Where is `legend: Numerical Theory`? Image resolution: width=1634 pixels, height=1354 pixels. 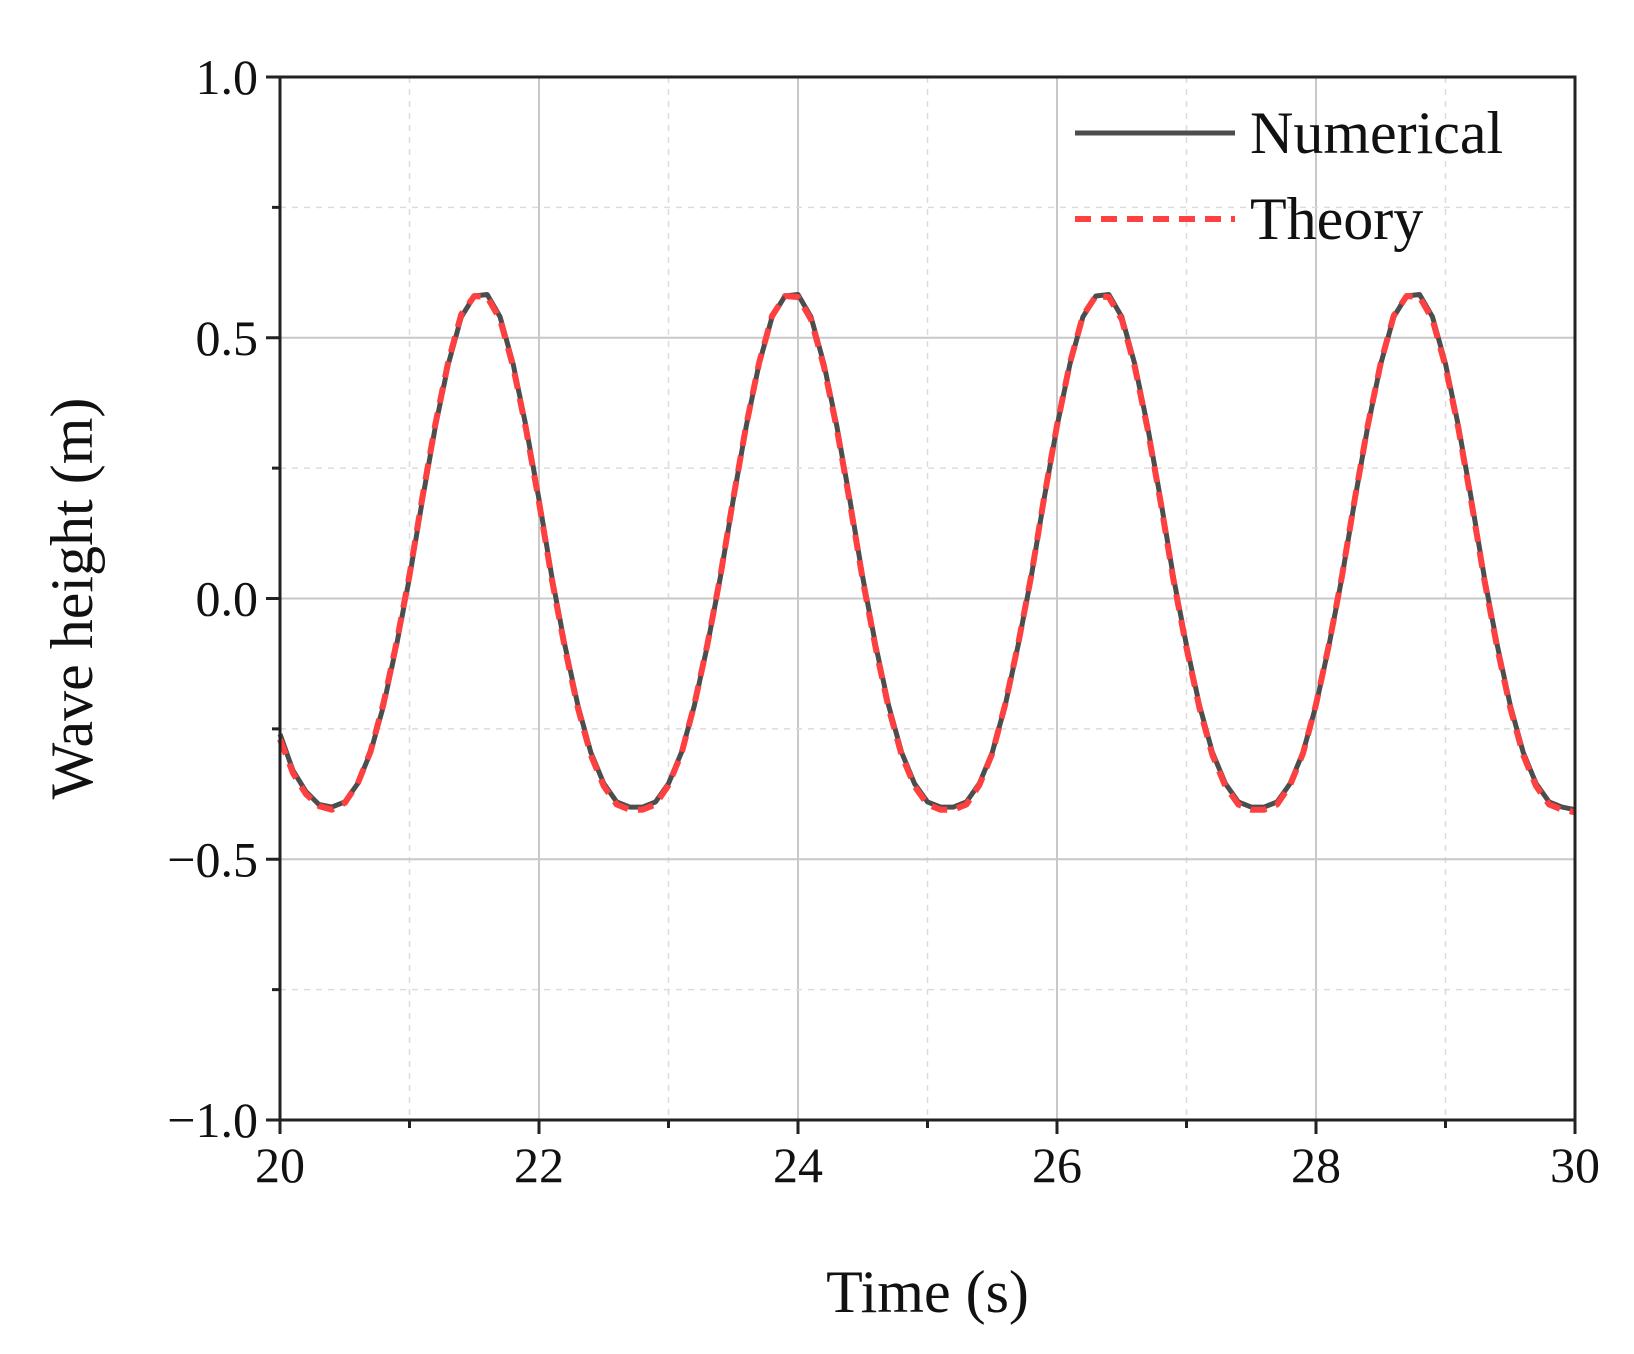
legend: Numerical Theory is located at coordinates (1289, 176).